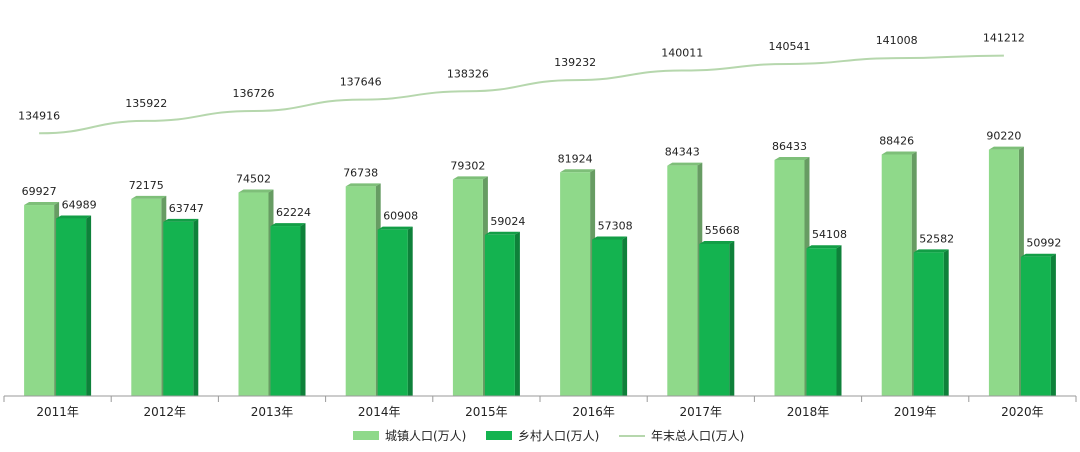  I want to click on x-tick-label: 2011年, so click(57, 412).